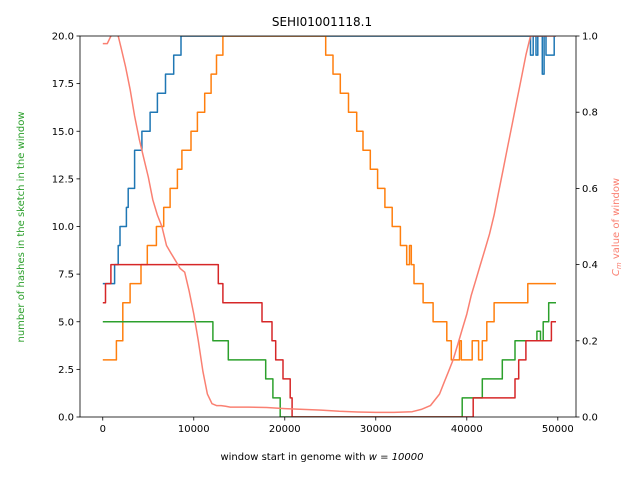  What do you see at coordinates (590, 418) in the screenshot?
I see `y-right-tick-label: 0.0` at bounding box center [590, 418].